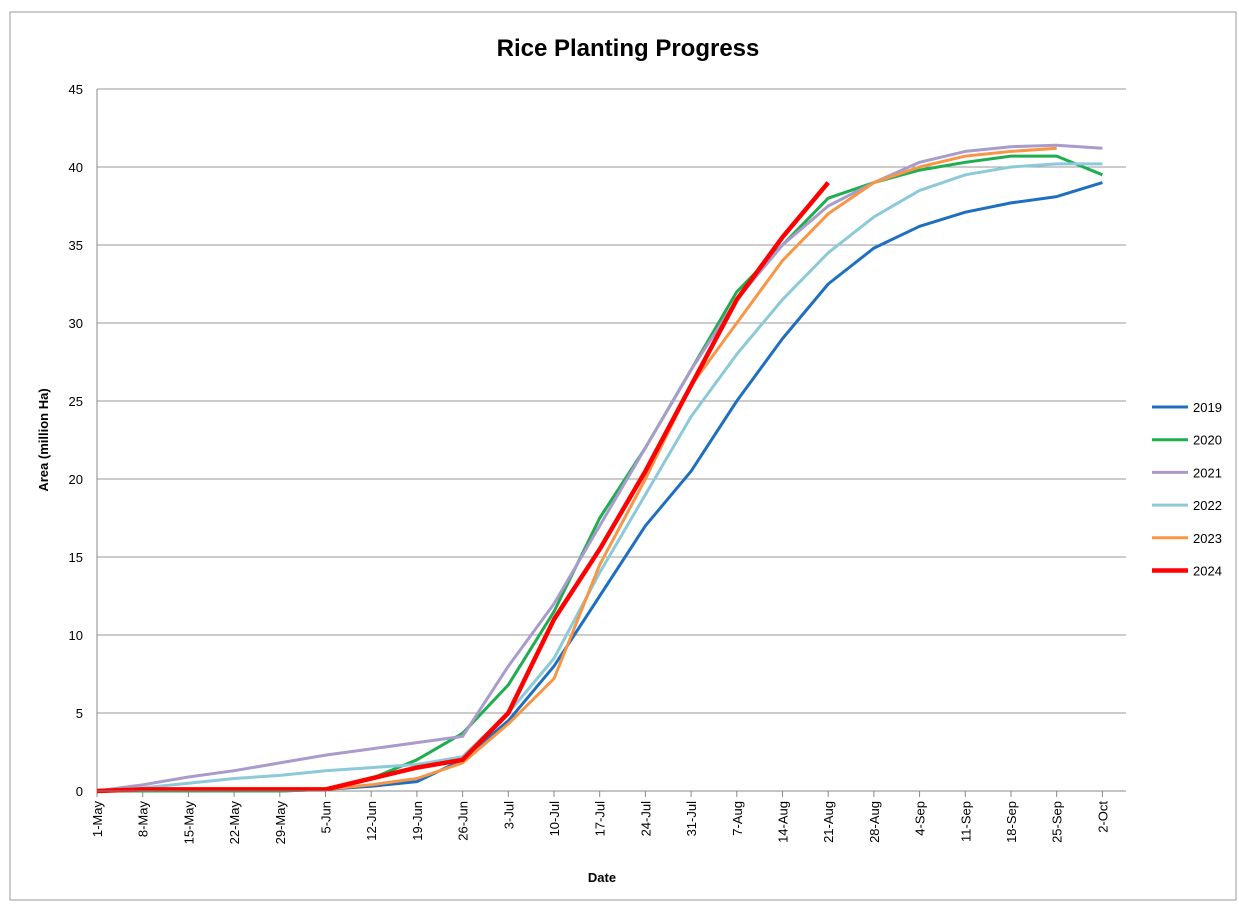  Describe the element at coordinates (76, 401) in the screenshot. I see `y-tick-label: 25` at that location.